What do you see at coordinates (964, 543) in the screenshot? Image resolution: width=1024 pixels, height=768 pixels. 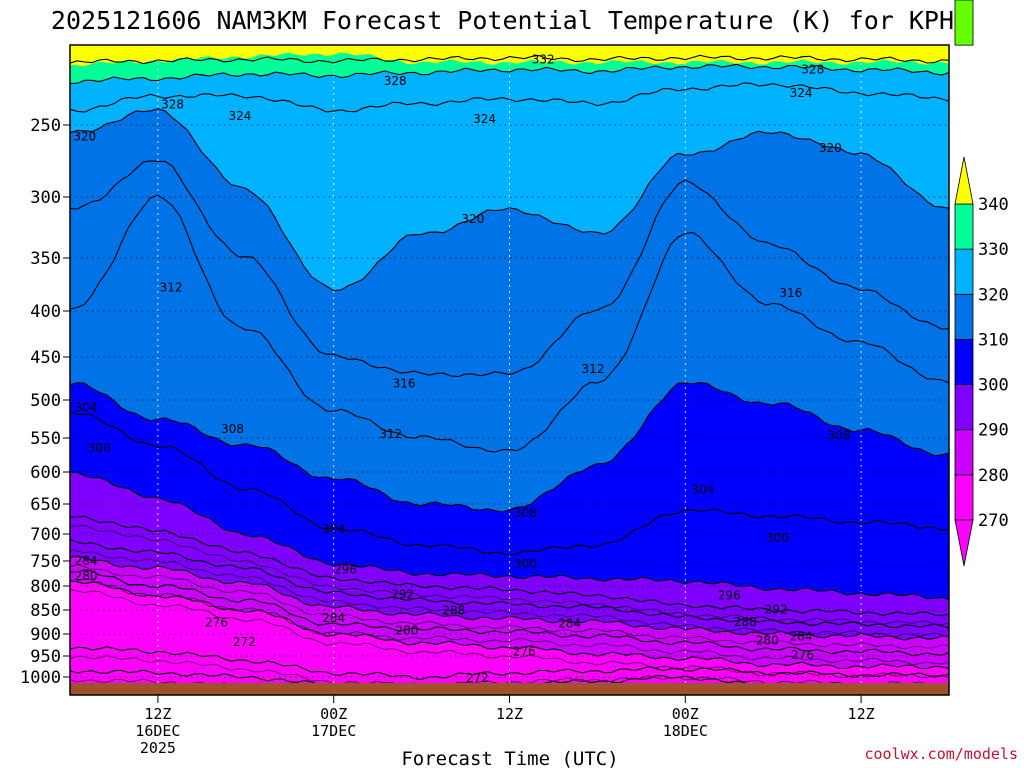 I see `colorbar-under-arrow` at bounding box center [964, 543].